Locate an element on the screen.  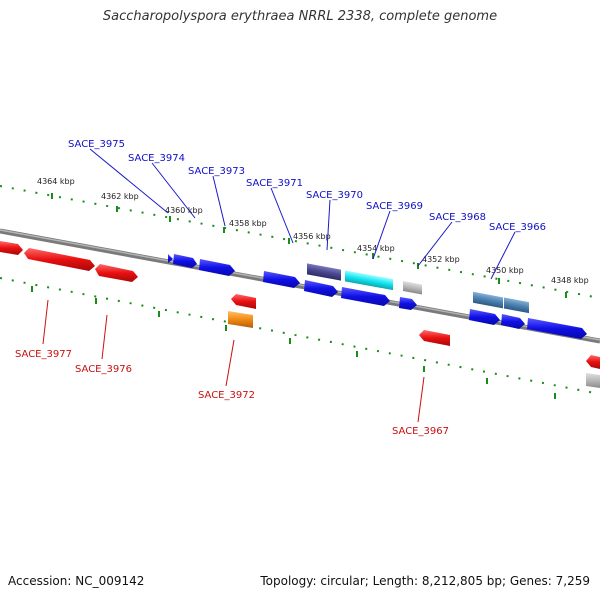
reverse-label-leaders is located at coordinates (233, 361).